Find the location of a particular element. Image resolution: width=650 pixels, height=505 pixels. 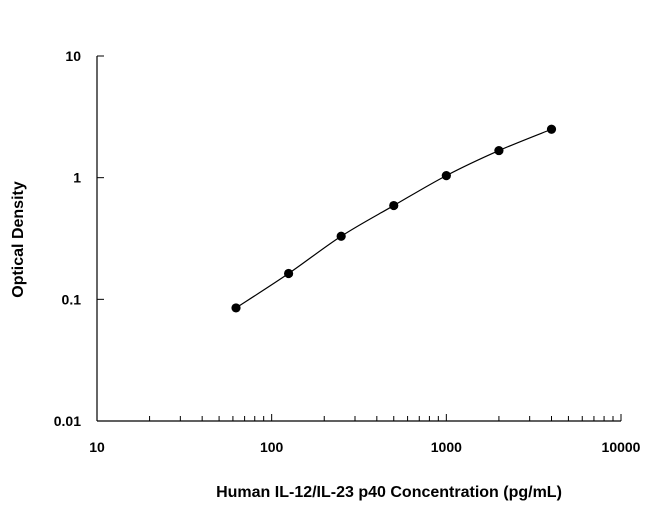

y-tick-label: 0.01 is located at coordinates (67, 421).